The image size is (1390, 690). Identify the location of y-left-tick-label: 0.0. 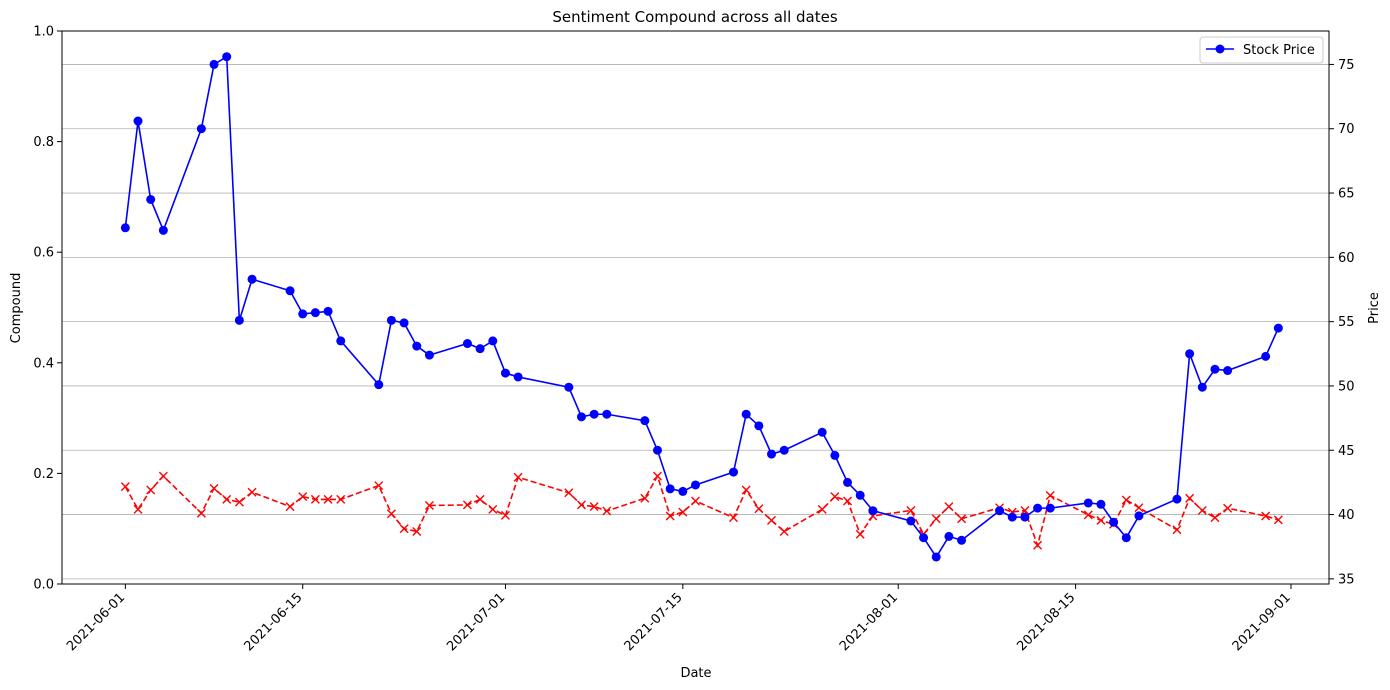
(43, 585).